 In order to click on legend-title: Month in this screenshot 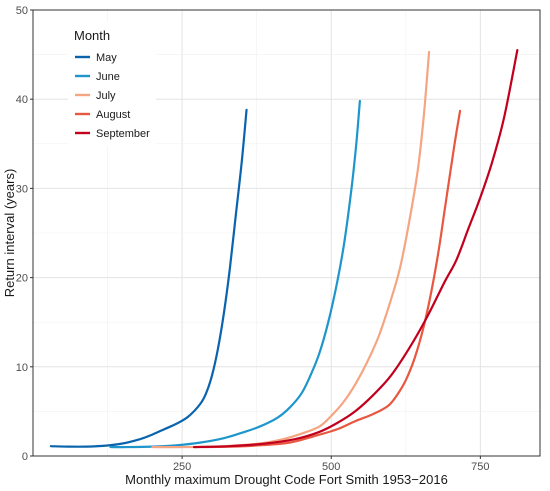, I will do `click(92, 35)`.